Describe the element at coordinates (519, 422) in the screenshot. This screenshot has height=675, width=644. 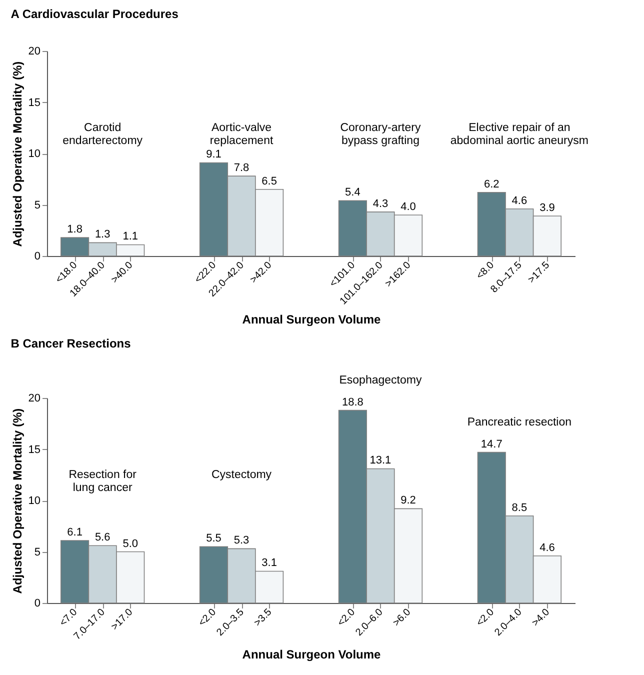
I see `annotation: Pancreatic resection` at that location.